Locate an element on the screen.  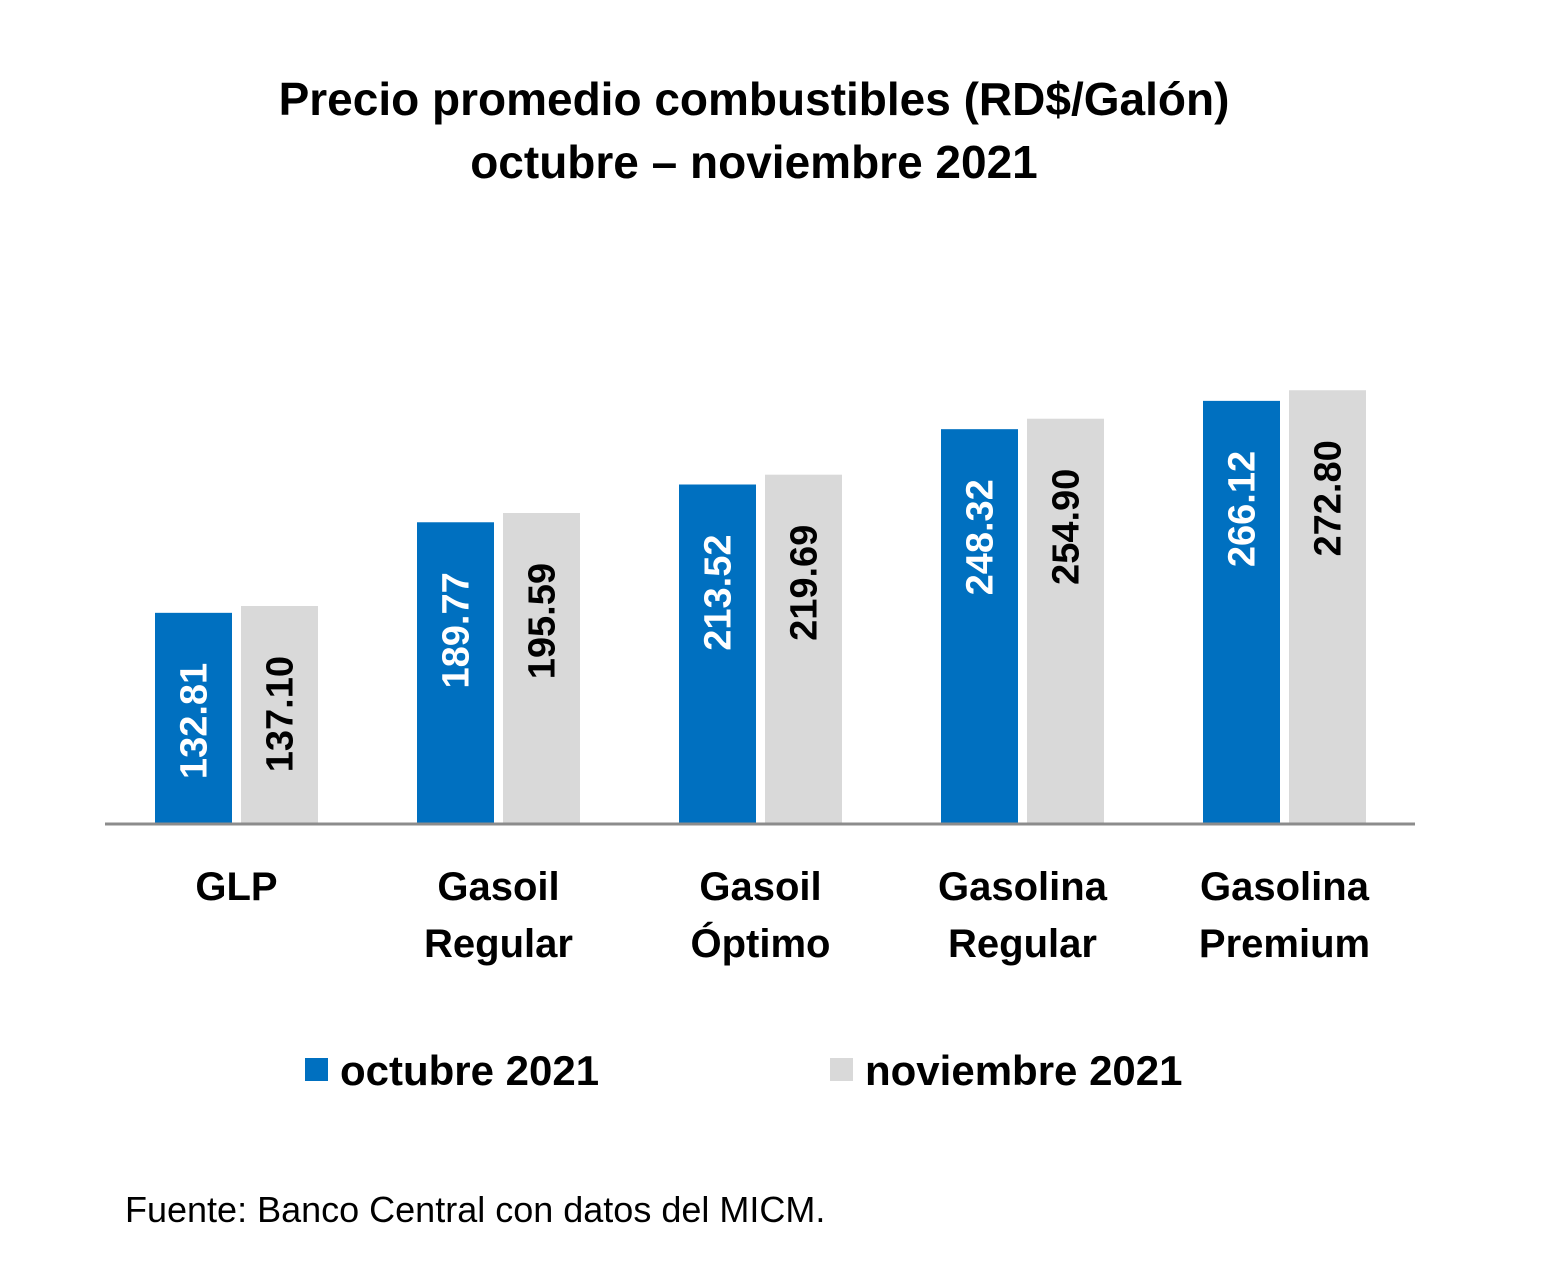
legend-label: octubre 2021 is located at coordinates (469, 1070).